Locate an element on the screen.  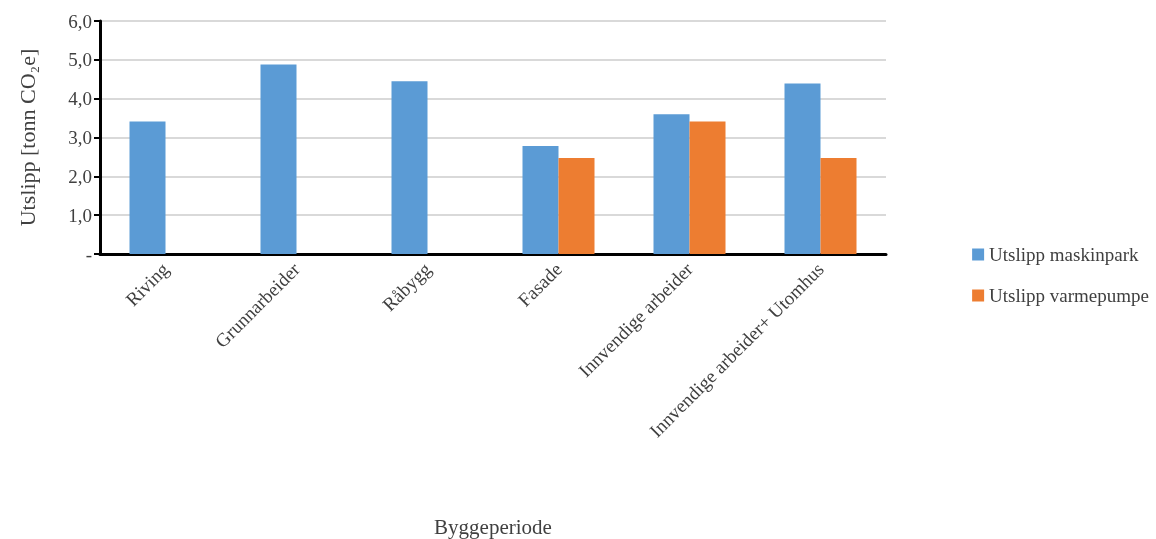
y-tick-label: 3,0 is located at coordinates (80, 137).